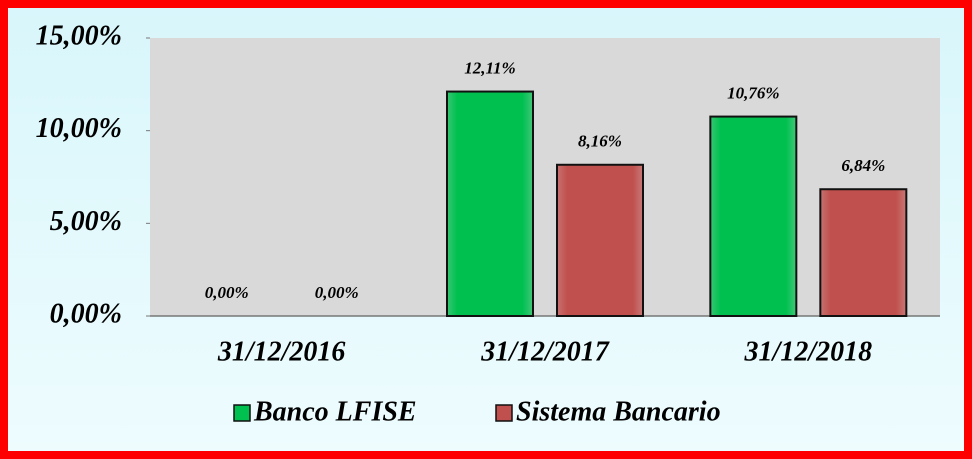 The image size is (972, 459). Describe the element at coordinates (281, 351) in the screenshot. I see `x-tick-label: 31/12/2016` at that location.